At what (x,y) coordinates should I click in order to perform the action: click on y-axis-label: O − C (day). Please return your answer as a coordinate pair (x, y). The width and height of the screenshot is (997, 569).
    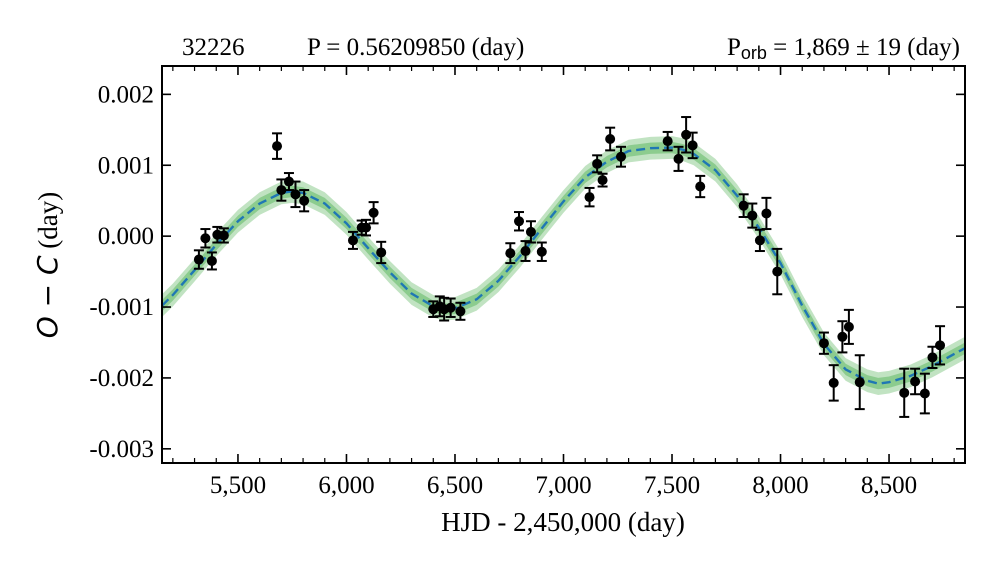
    Looking at the image, I should click on (47, 265).